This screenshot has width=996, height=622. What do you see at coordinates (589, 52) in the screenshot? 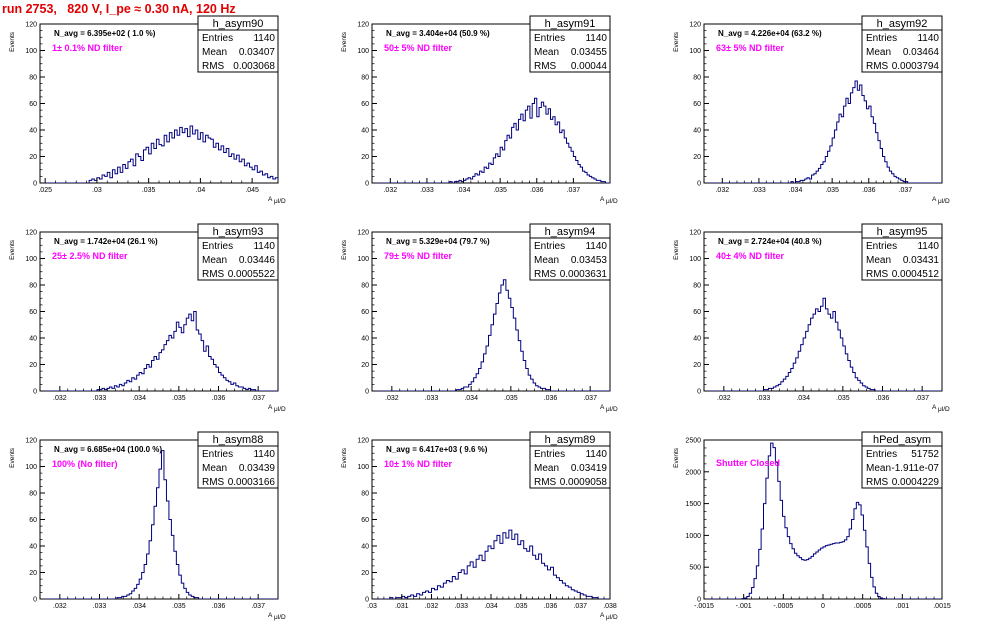
I see `stats-value: 0.03455` at bounding box center [589, 52].